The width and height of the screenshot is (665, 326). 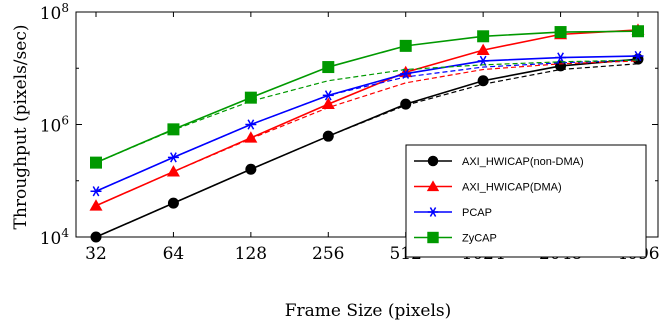 What do you see at coordinates (174, 254) in the screenshot?
I see `x-tick-label: 64` at bounding box center [174, 254].